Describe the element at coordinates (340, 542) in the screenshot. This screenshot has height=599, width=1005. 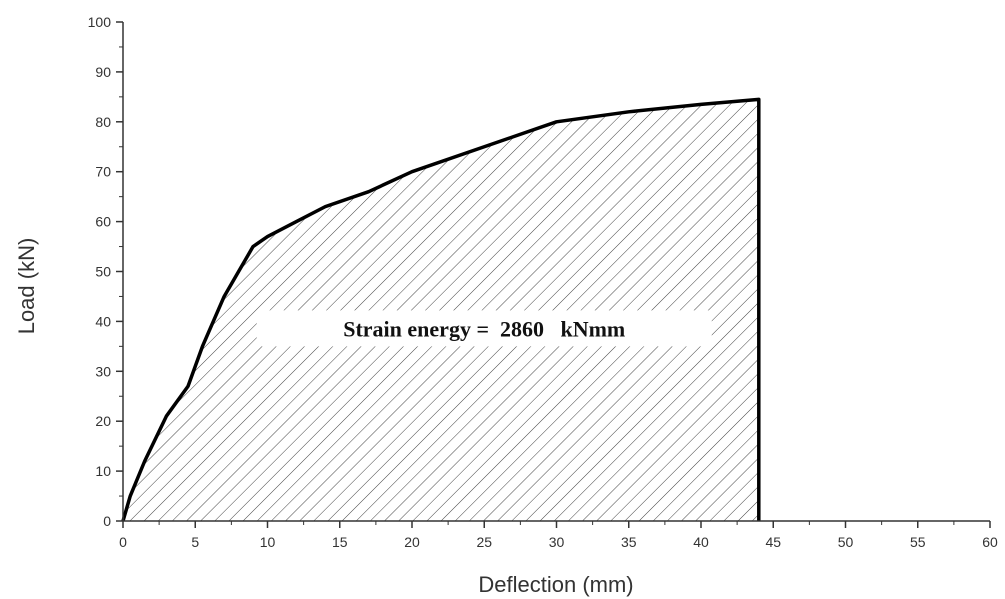
I see `x-tick-label: 15` at that location.